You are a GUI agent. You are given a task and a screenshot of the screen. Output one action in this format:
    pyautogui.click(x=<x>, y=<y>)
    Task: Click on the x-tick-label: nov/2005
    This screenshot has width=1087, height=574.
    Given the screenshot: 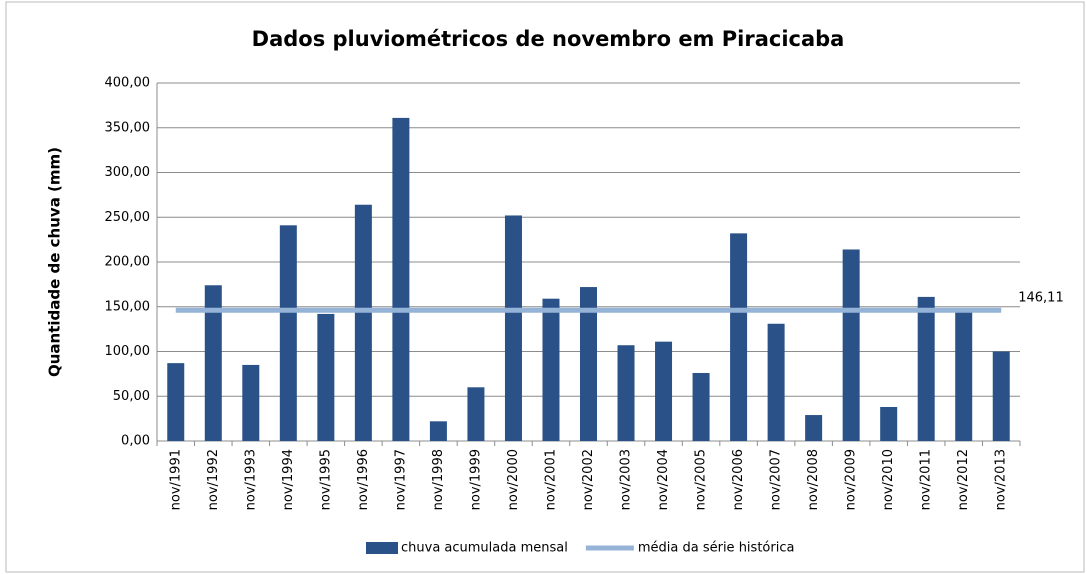 What is the action you would take?
    pyautogui.click(x=701, y=479)
    